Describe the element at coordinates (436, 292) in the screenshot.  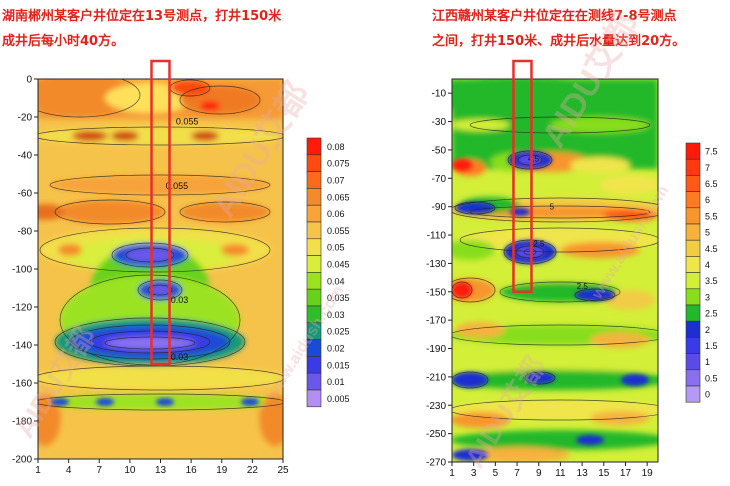
I see `right-y-tick-label: -150` at that location.